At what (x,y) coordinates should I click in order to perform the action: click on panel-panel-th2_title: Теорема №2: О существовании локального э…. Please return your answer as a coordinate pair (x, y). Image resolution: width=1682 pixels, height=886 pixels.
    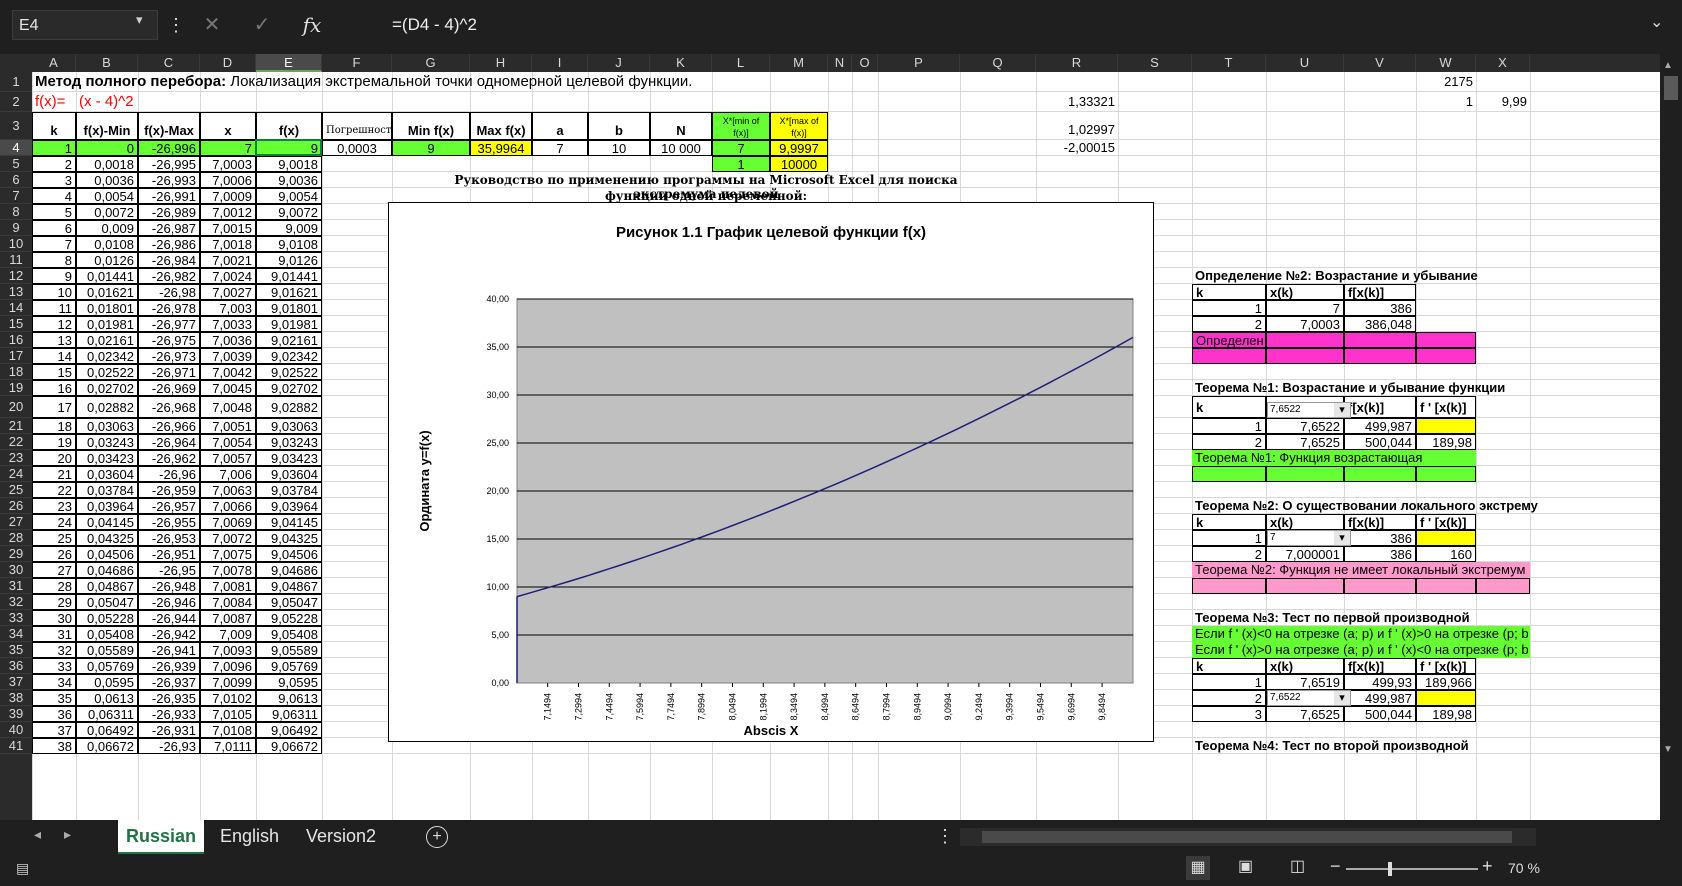
    Looking at the image, I should click on (1366, 505).